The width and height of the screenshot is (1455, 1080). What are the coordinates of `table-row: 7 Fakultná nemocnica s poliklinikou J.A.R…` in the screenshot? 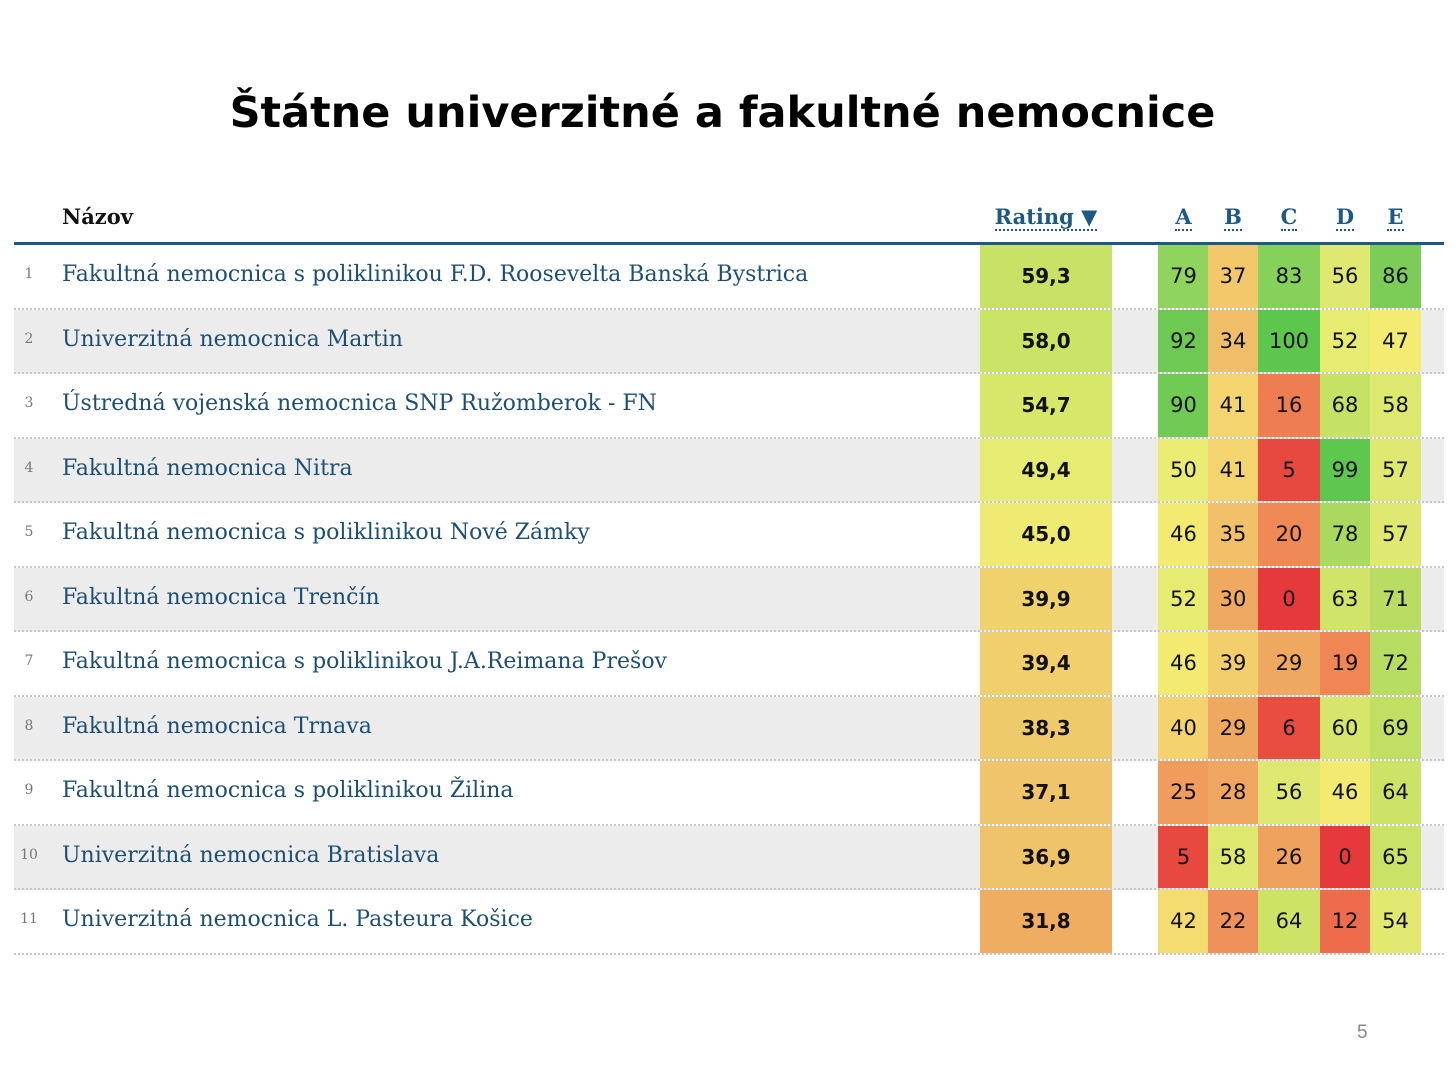 It's located at (729, 664).